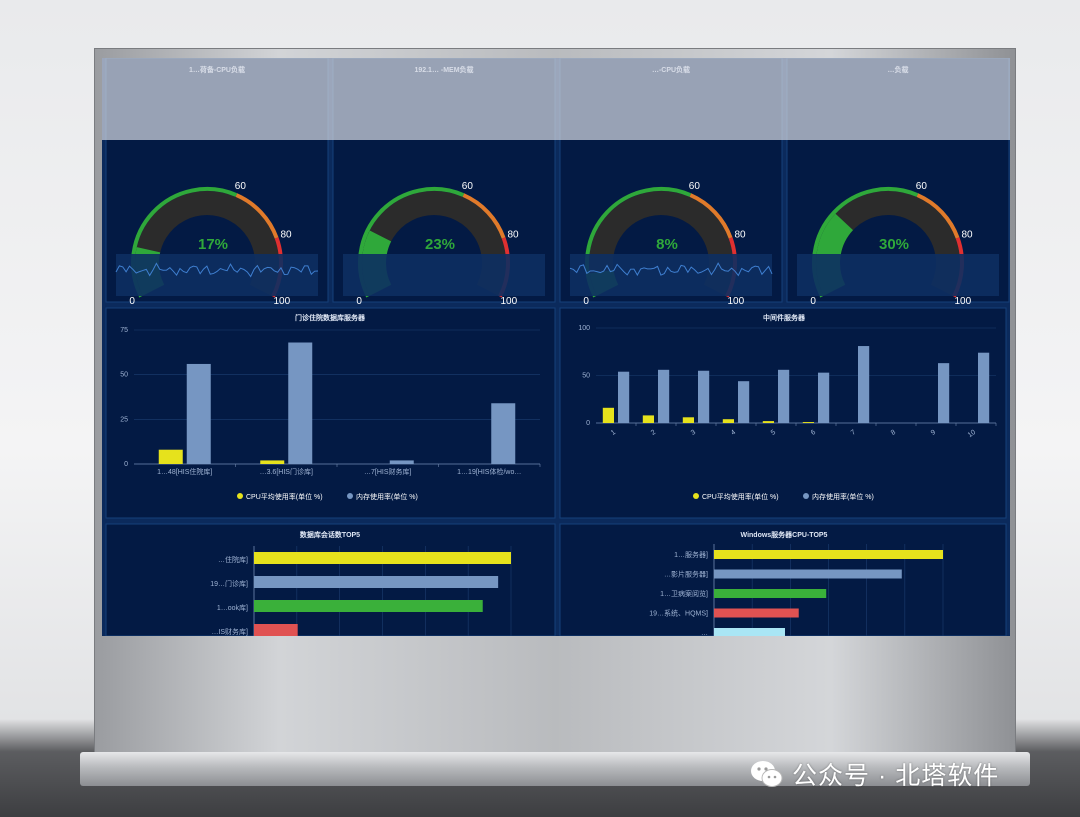 This screenshot has height=817, width=1080. What do you see at coordinates (361, 591) in the screenshot?
I see `db-sessions-bar-chart: …住院库] 19…门诊库] 1…ook库] …IS财务库]` at bounding box center [361, 591].